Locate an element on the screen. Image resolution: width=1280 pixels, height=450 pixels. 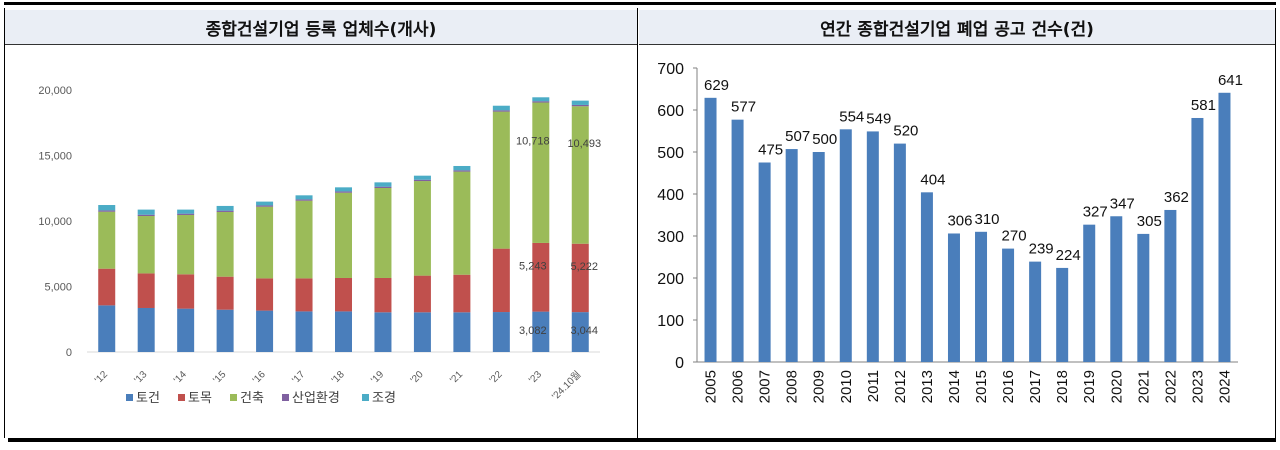
x-tick-label: 2008 is located at coordinates (792, 386).